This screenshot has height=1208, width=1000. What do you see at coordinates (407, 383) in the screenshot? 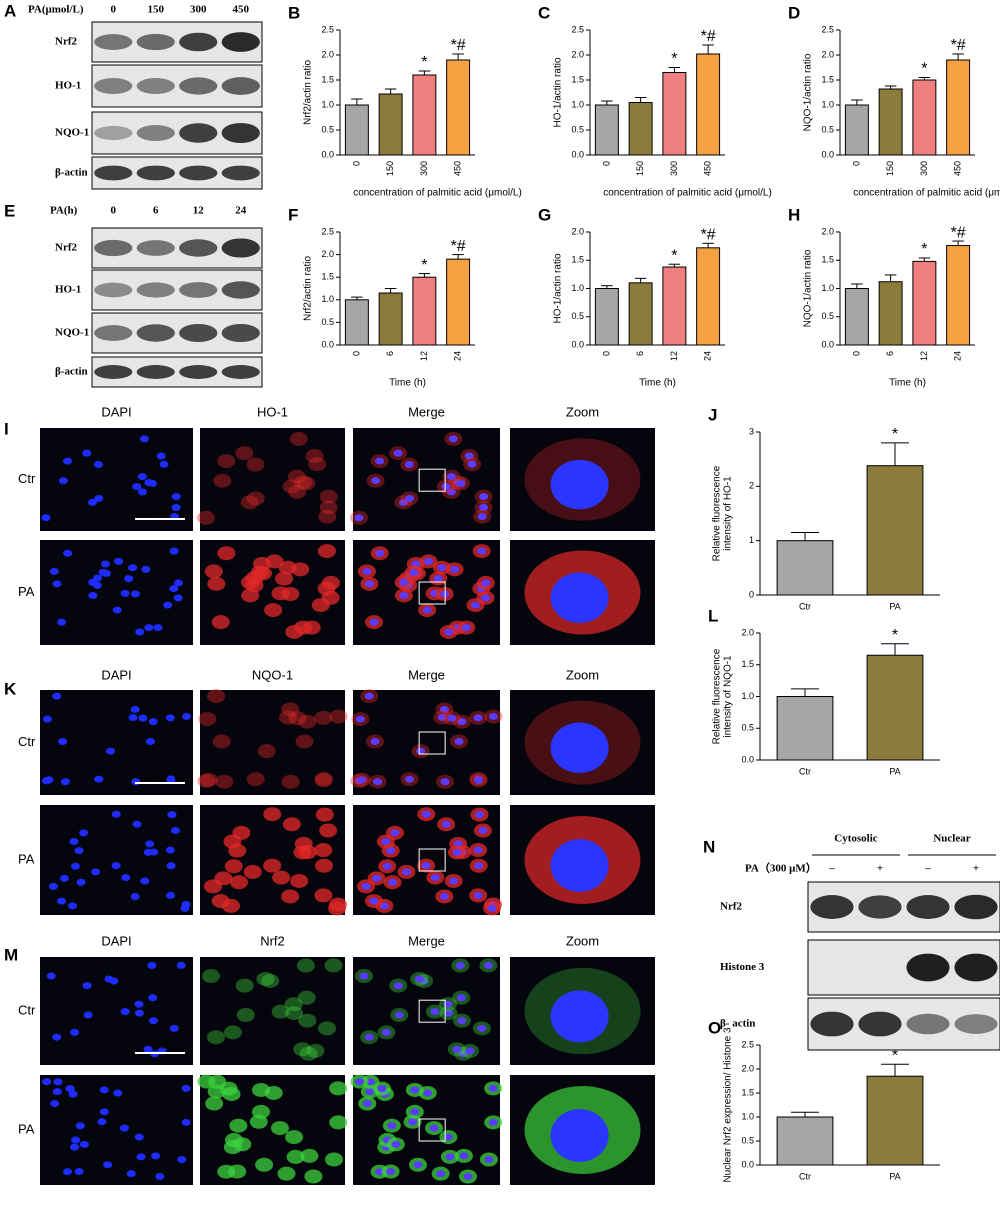
I see `x-axis-title: Time (h)` at bounding box center [407, 383].